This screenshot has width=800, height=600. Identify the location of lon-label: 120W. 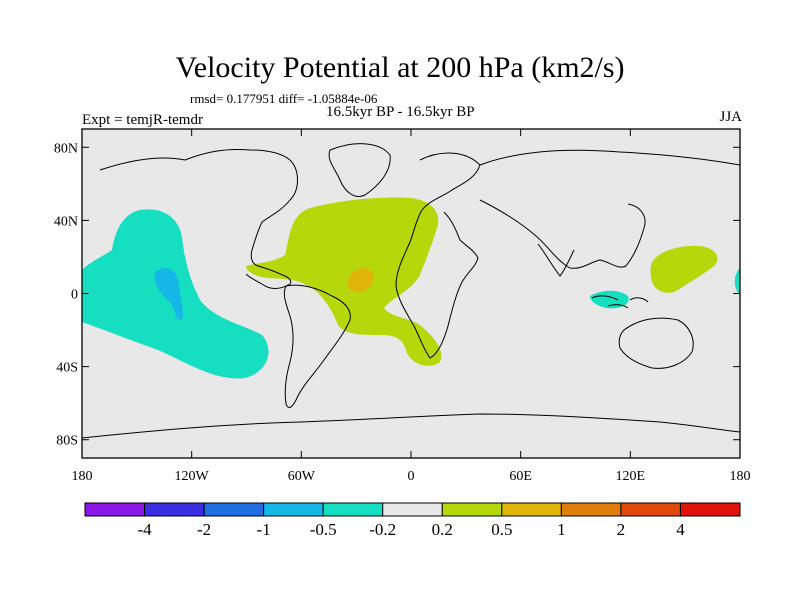
(192, 476).